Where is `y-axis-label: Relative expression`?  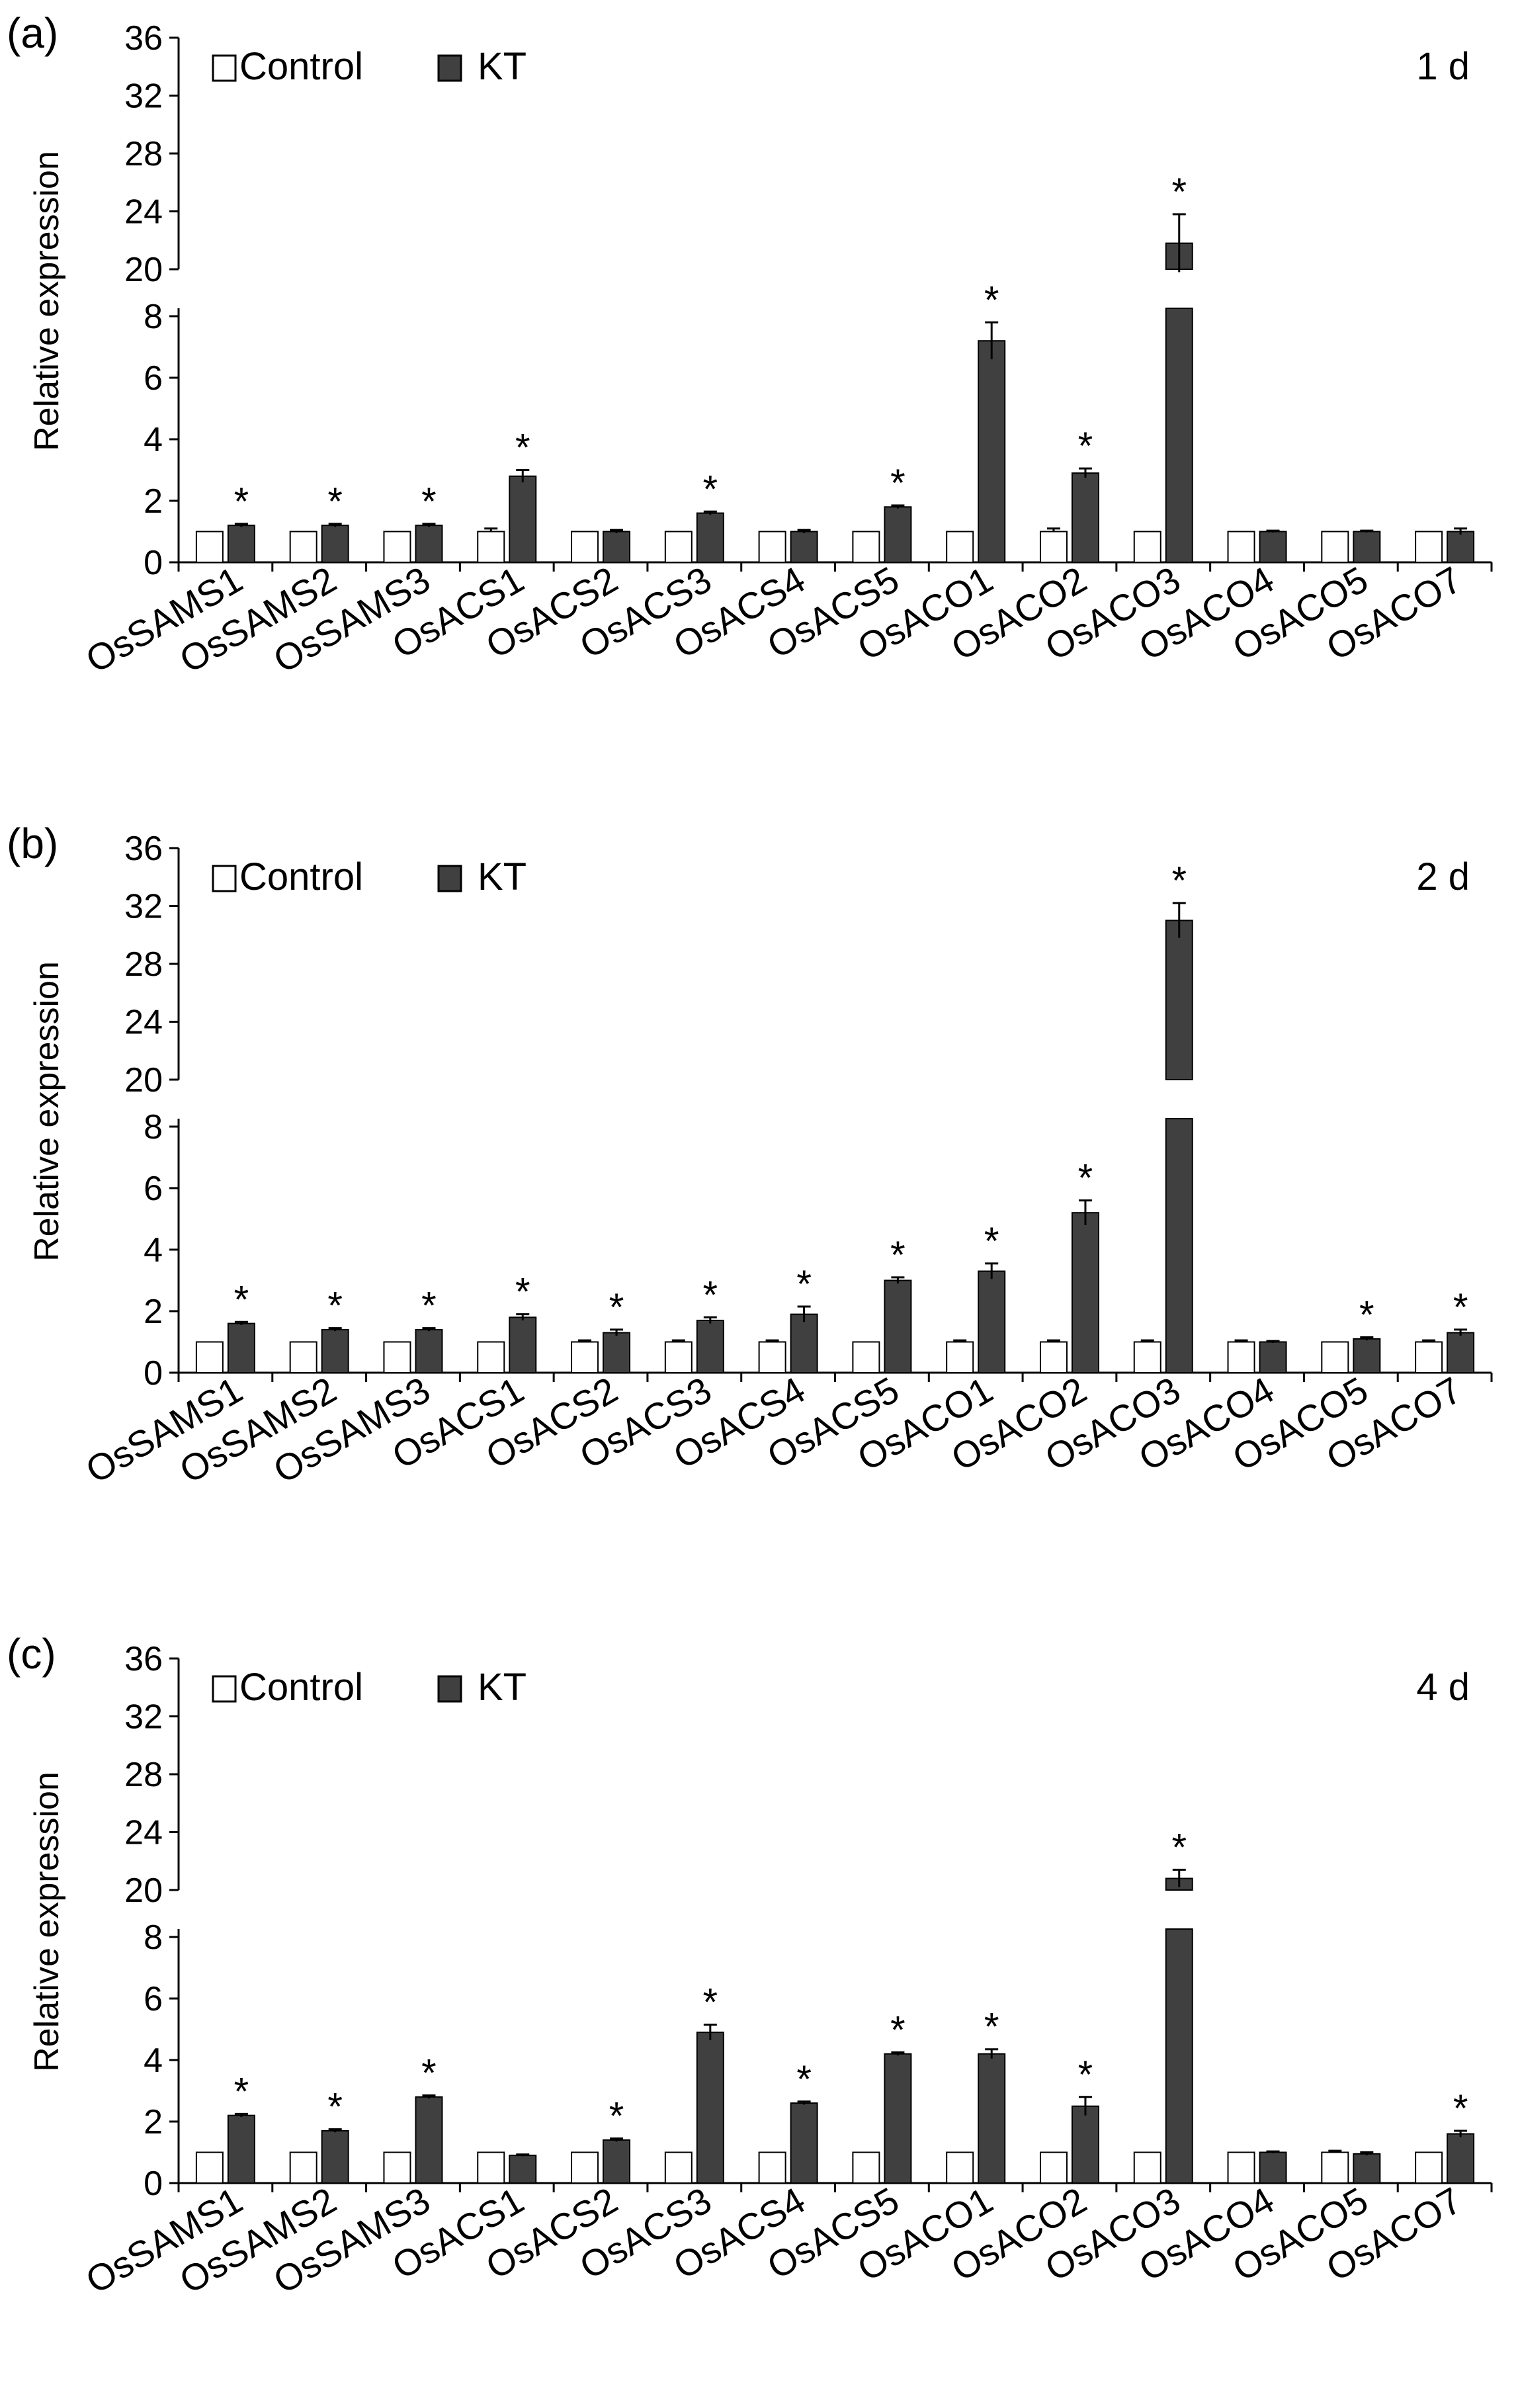 y-axis-label: Relative expression is located at coordinates (47, 1111).